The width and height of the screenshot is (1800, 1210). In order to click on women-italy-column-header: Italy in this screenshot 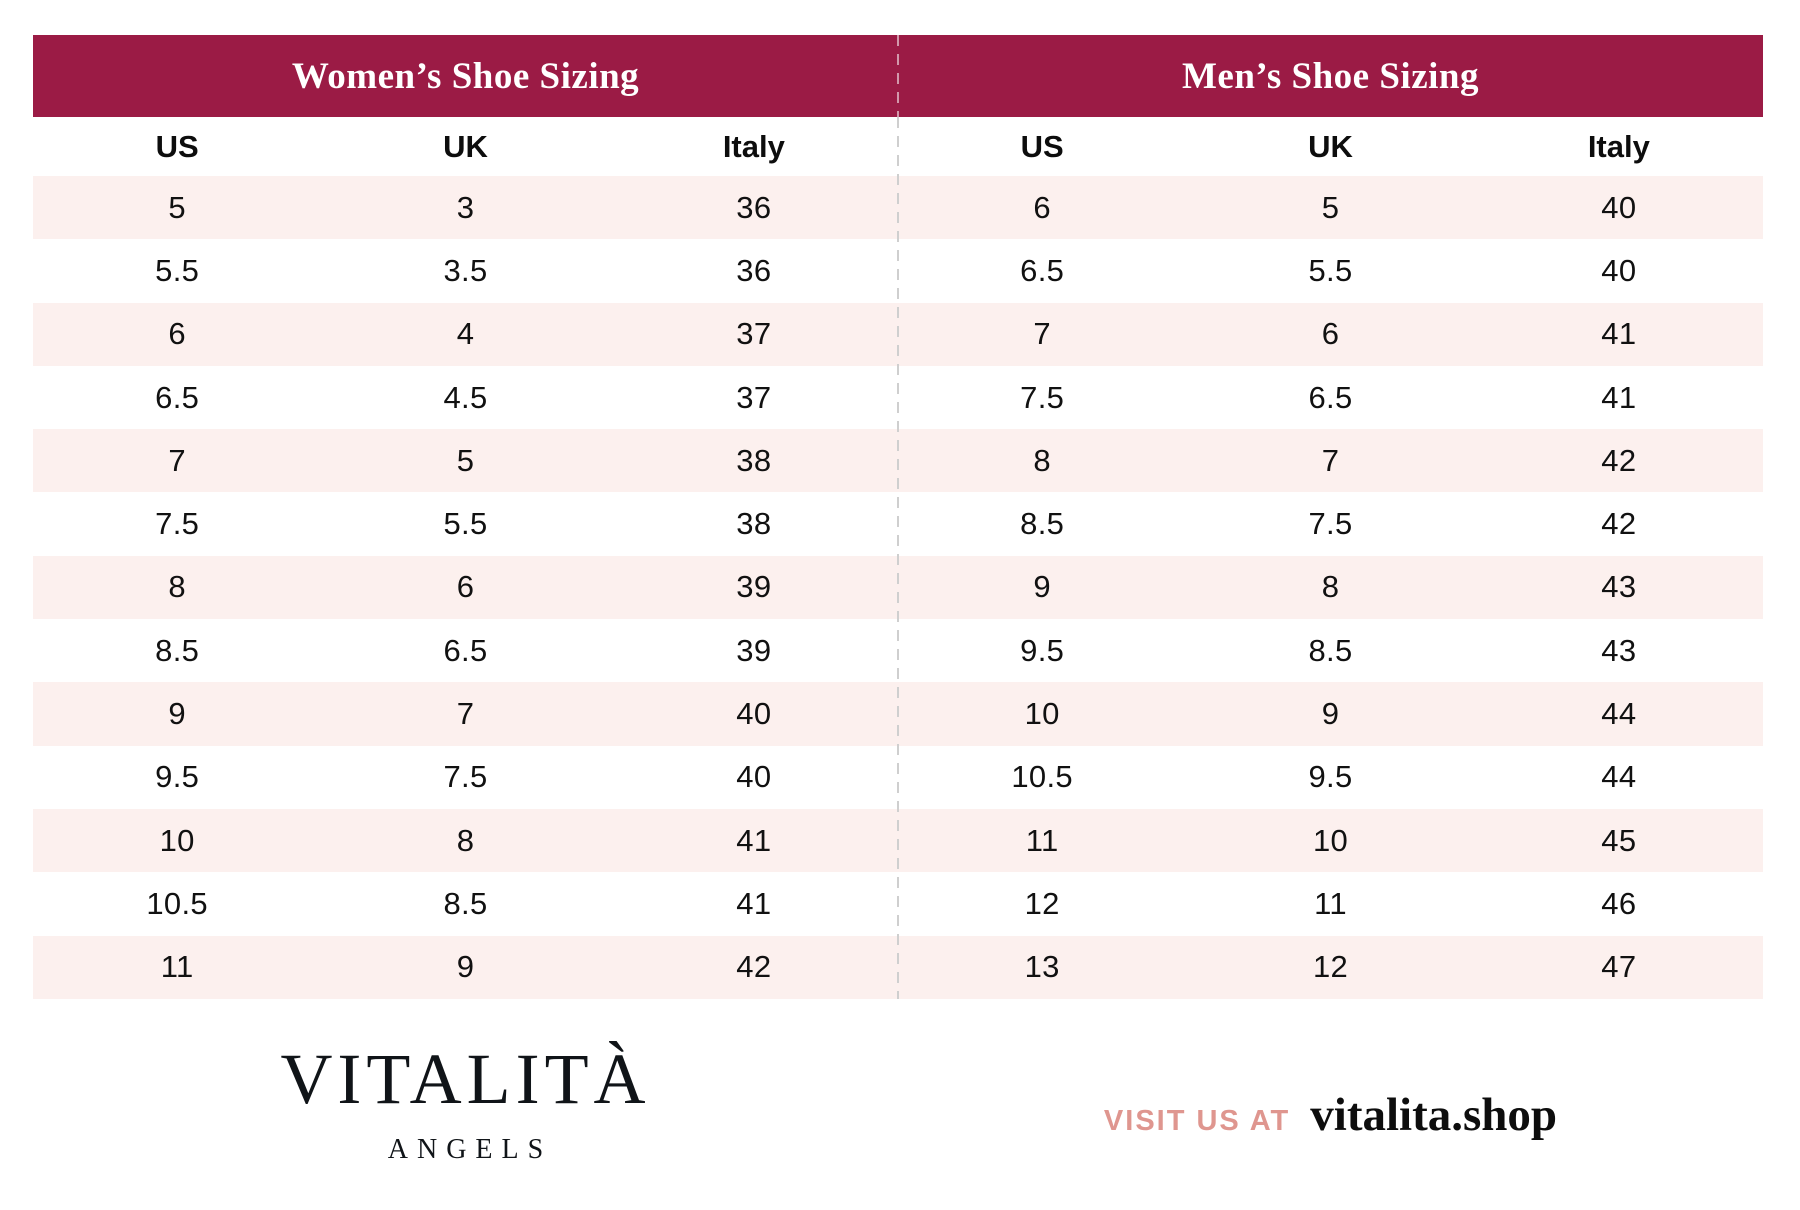, I will do `click(753, 146)`.